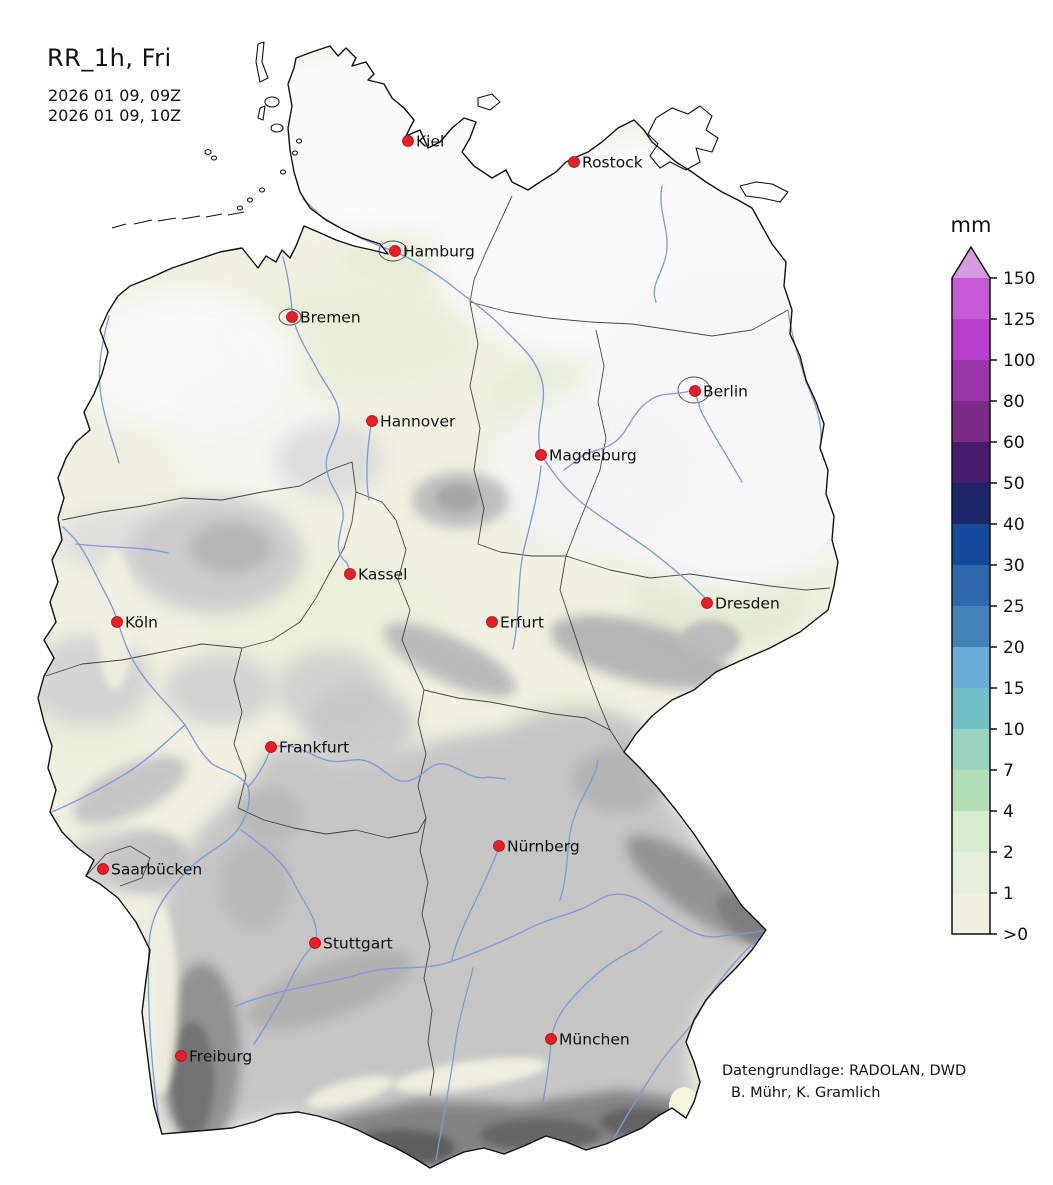 The width and height of the screenshot is (1053, 1185). I want to click on city-label-2: Hamburg, so click(439, 252).